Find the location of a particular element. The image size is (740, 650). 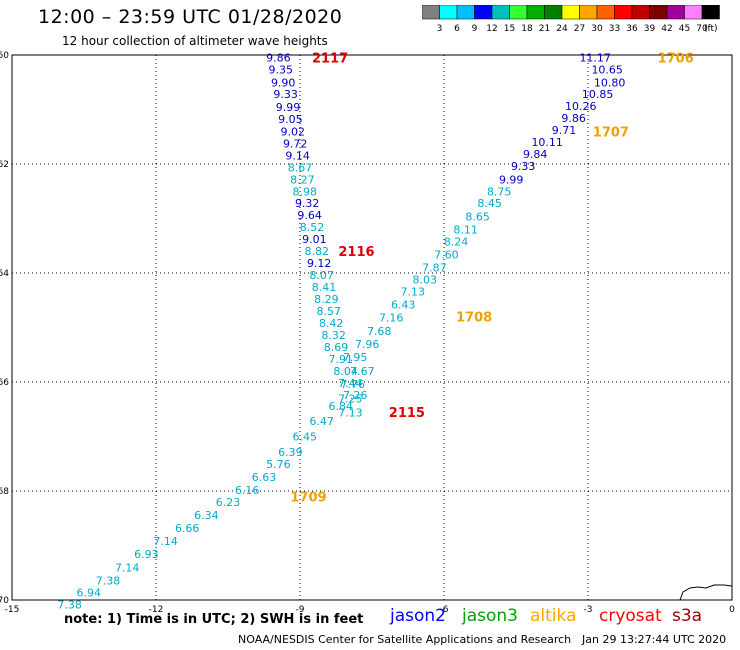

swh-value: 8.07 is located at coordinates (321, 275).